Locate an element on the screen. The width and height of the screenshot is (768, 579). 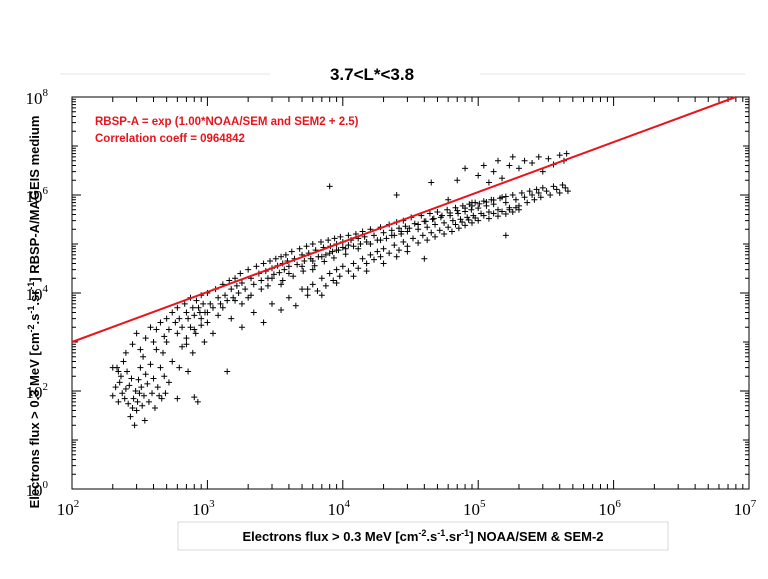
y-axis-label-sup-2: -1 is located at coordinates (31, 310).